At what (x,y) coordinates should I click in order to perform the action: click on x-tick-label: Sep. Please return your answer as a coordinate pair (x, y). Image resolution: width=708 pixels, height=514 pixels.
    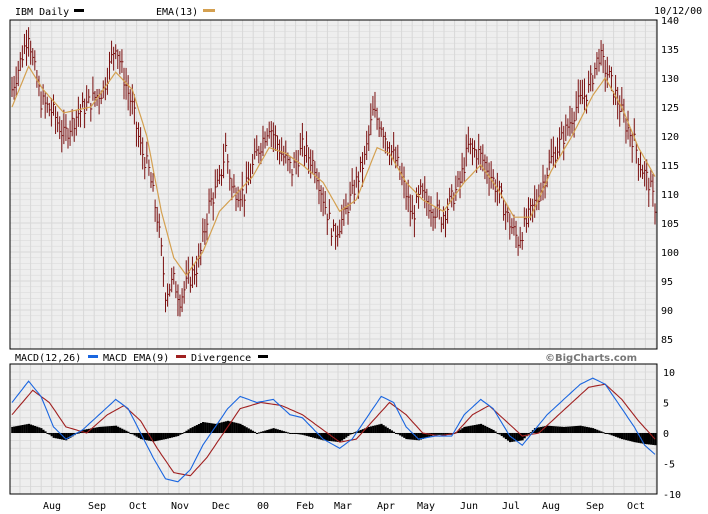
    Looking at the image, I should click on (595, 506).